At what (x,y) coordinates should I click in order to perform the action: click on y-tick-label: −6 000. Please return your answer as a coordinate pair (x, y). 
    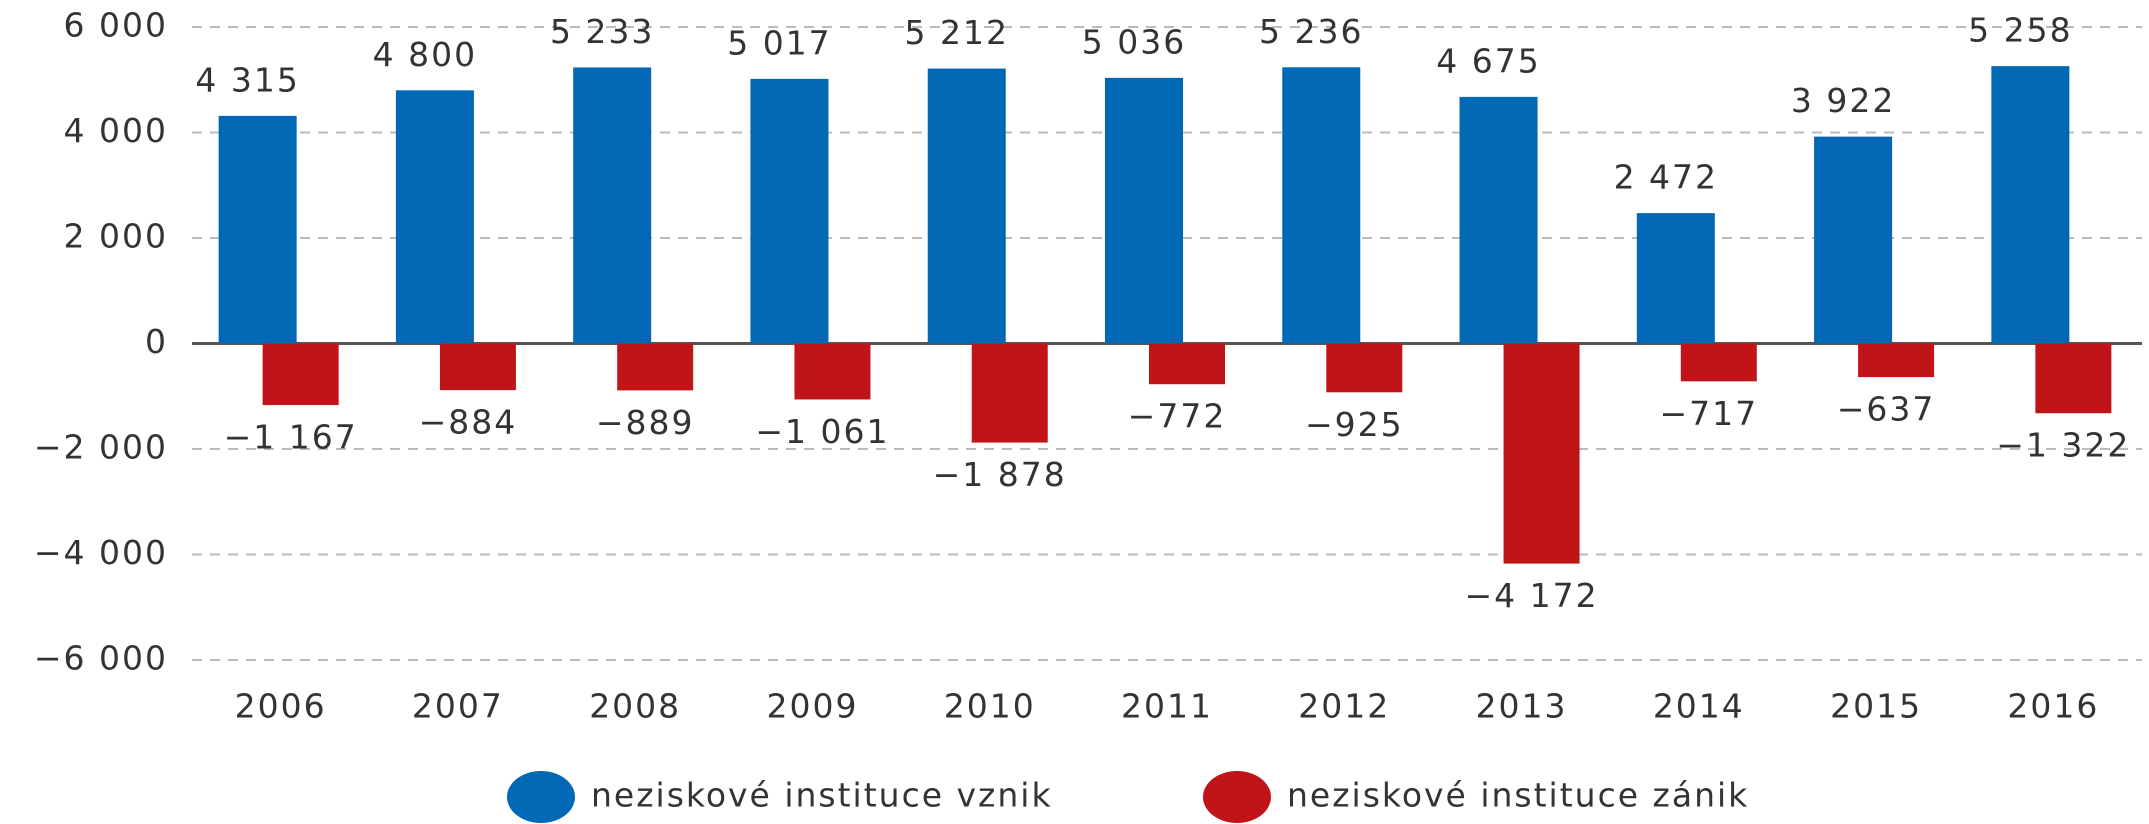
    Looking at the image, I should click on (101, 658).